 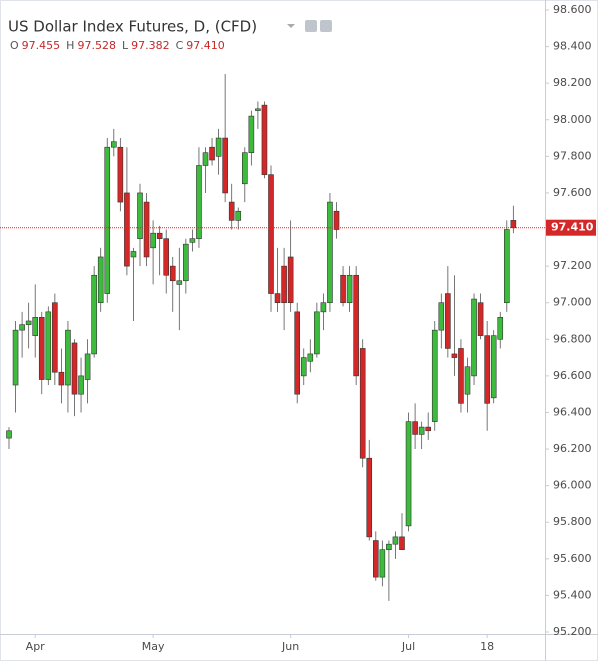 What do you see at coordinates (150, 45) in the screenshot?
I see `ohlc-value: 97.382` at bounding box center [150, 45].